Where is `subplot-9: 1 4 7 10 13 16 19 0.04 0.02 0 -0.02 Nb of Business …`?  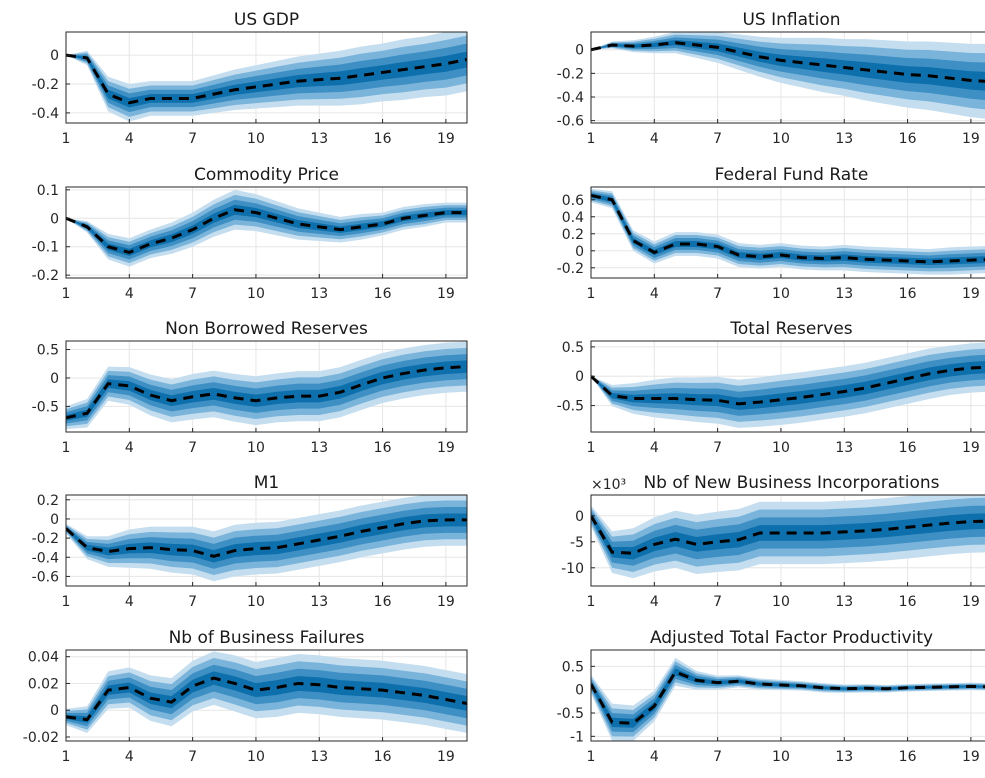 subplot-9: 1 4 7 10 13 16 19 0.04 0.02 0 -0.02 Nb of Business … is located at coordinates (245, 696).